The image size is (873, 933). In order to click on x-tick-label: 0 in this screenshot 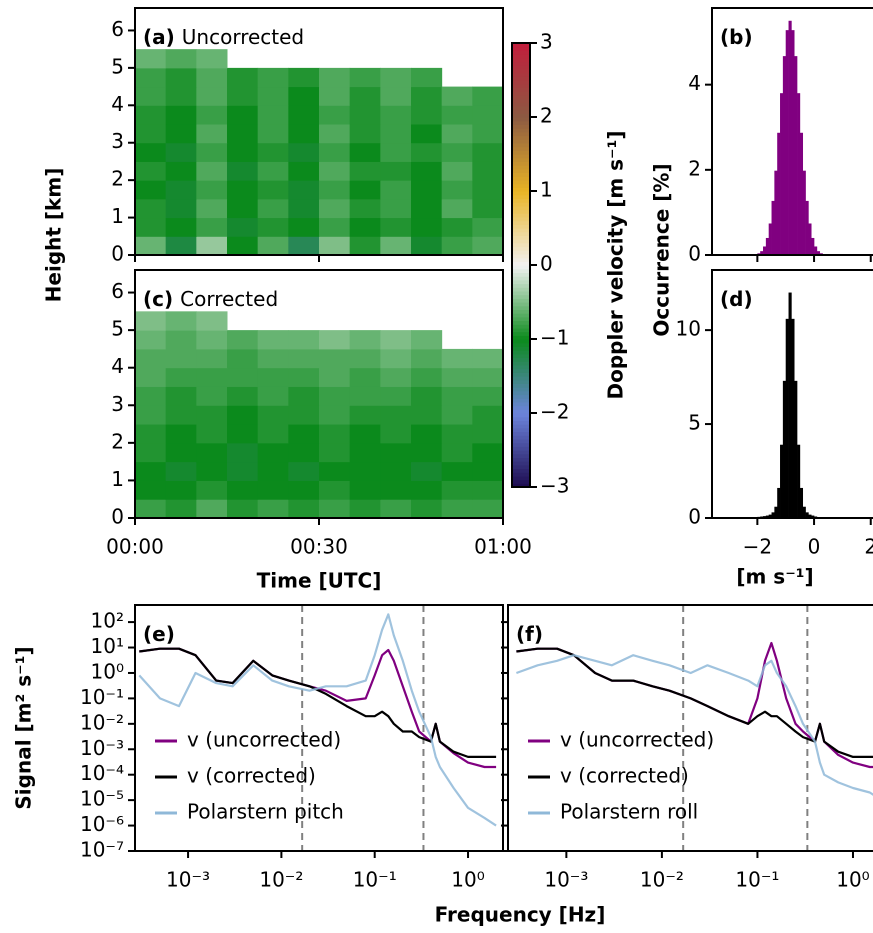, I will do `click(814, 547)`.